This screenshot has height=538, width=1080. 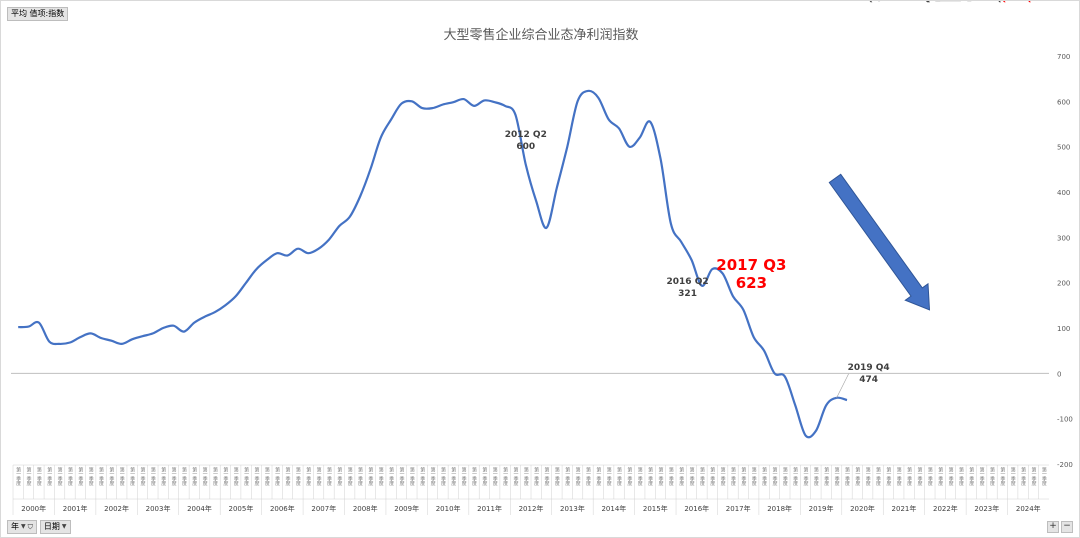 I want to click on annotation-value: 193, so click(x=860, y=2).